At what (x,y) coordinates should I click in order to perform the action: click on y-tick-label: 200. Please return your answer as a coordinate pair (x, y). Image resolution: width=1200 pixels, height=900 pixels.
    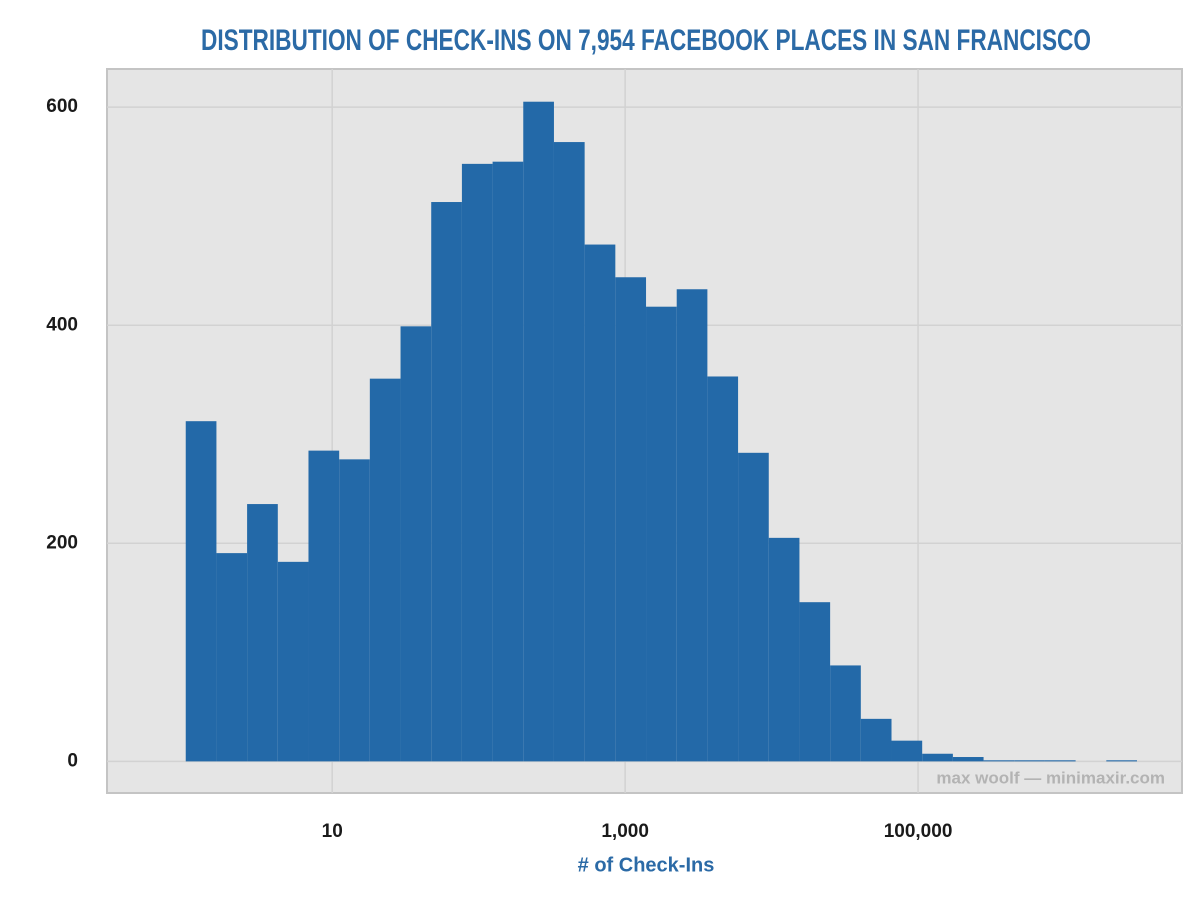
    Looking at the image, I should click on (62, 542).